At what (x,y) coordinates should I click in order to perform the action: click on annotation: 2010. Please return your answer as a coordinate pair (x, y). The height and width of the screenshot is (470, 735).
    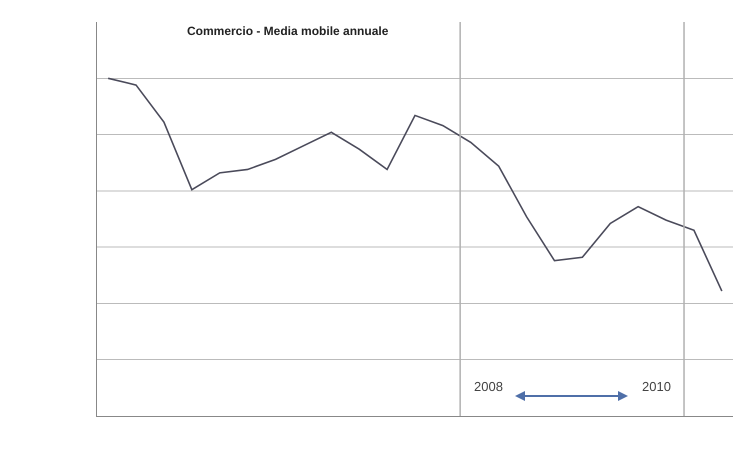
    Looking at the image, I should click on (656, 386).